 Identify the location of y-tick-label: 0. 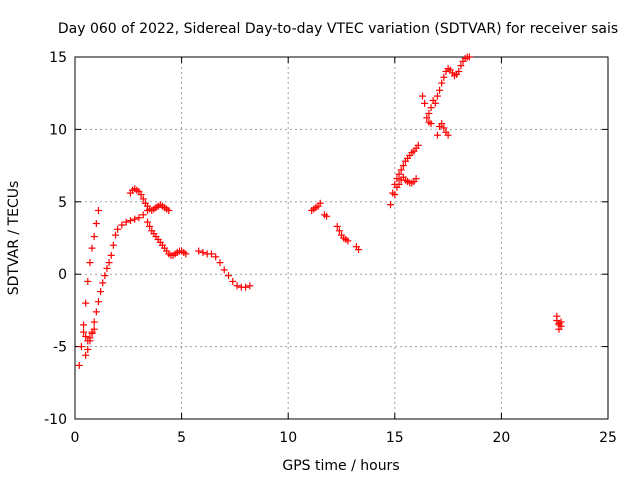
(62, 275).